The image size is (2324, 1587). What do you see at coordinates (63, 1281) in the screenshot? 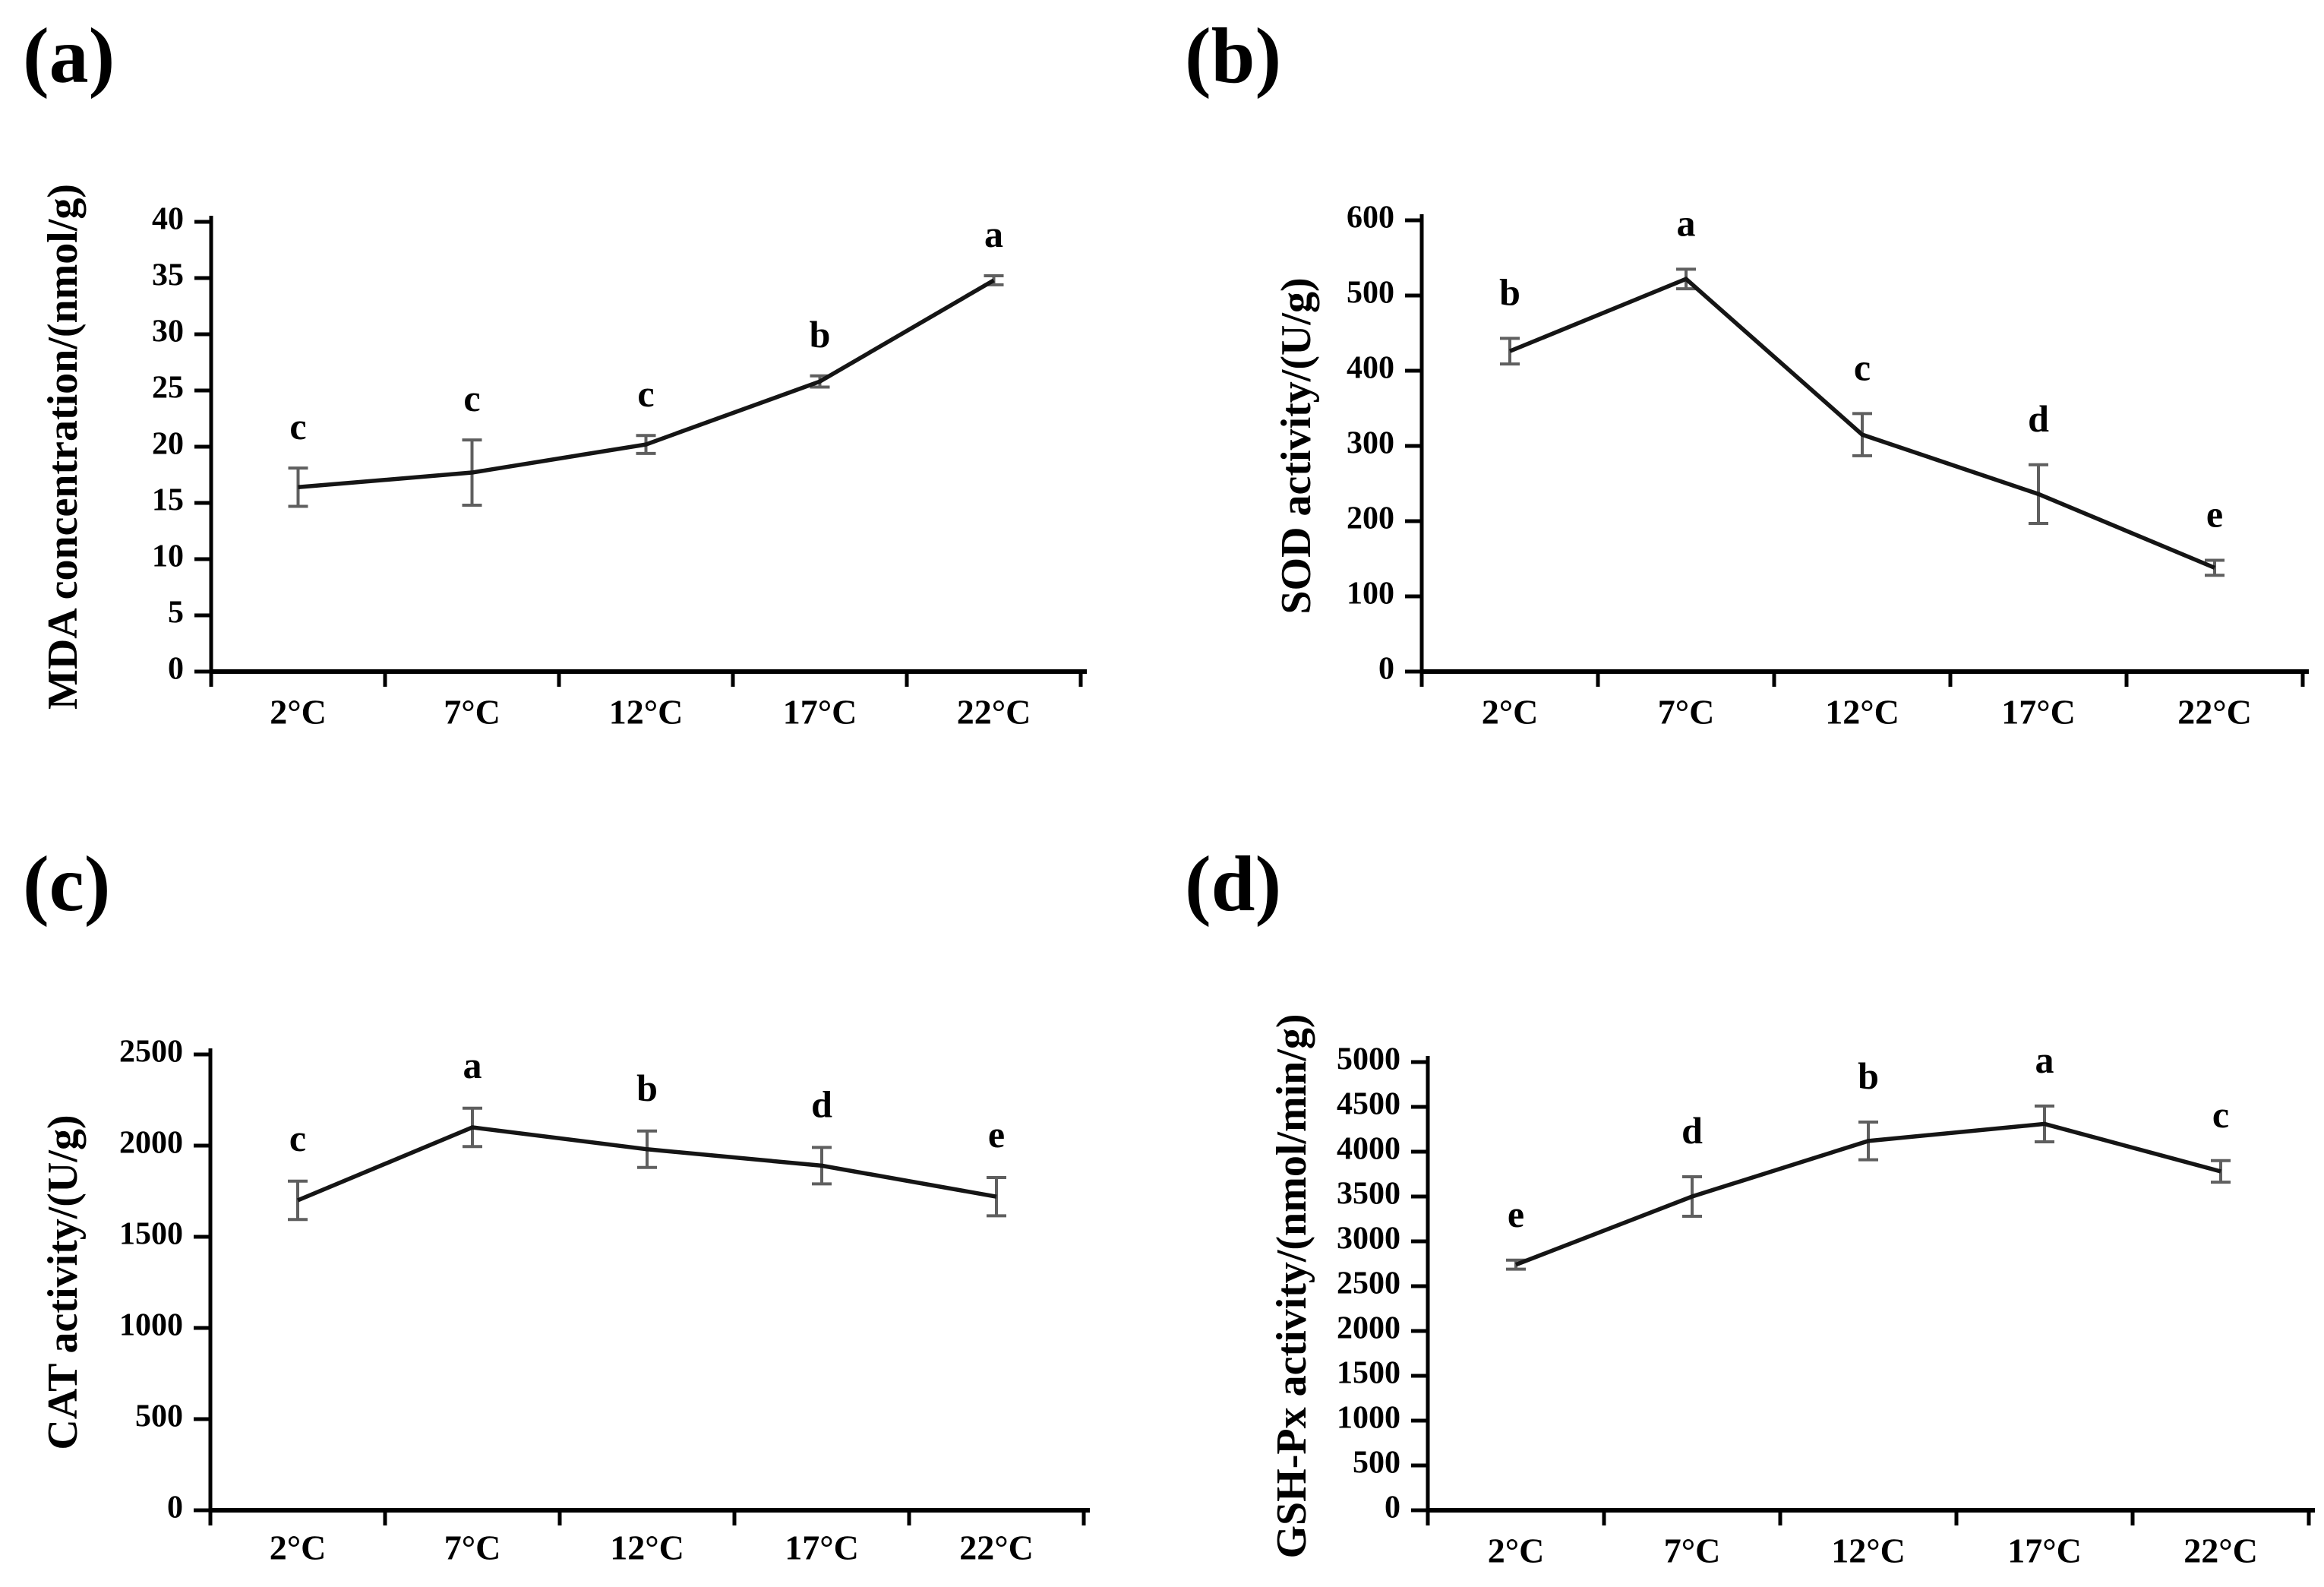
I see `y-axis-title: CAT activity/(U/g)` at bounding box center [63, 1281].